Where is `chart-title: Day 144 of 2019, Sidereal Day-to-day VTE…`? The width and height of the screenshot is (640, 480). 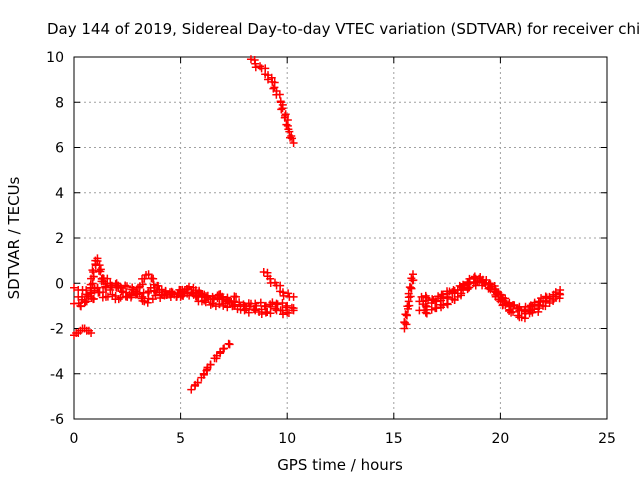
chart-title: Day 144 of 2019, Sidereal Day-to-day VTE… is located at coordinates (343, 29).